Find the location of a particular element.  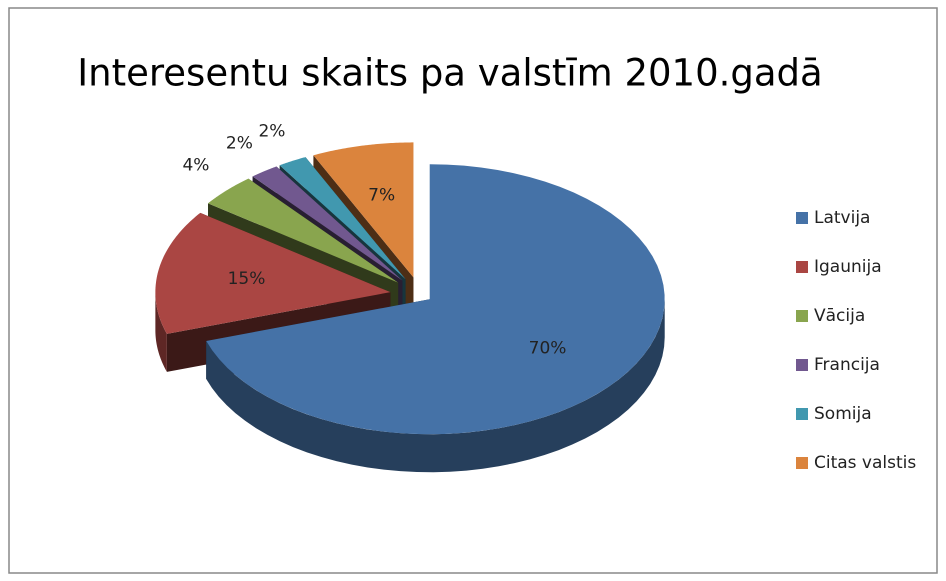

data-label: 70% is located at coordinates (548, 348).